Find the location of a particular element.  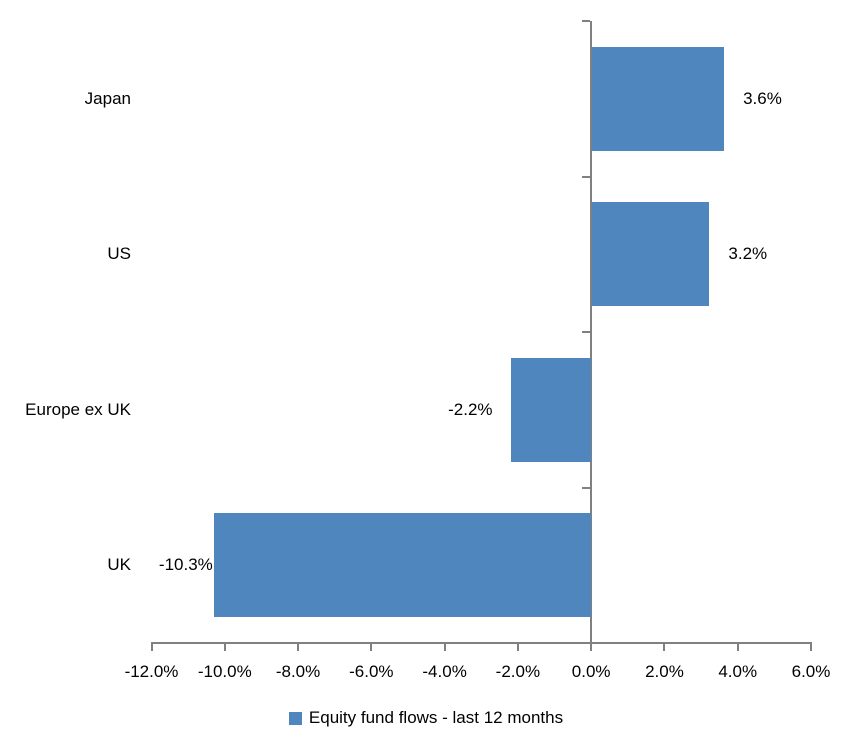

y-axis-line is located at coordinates (591, 332).